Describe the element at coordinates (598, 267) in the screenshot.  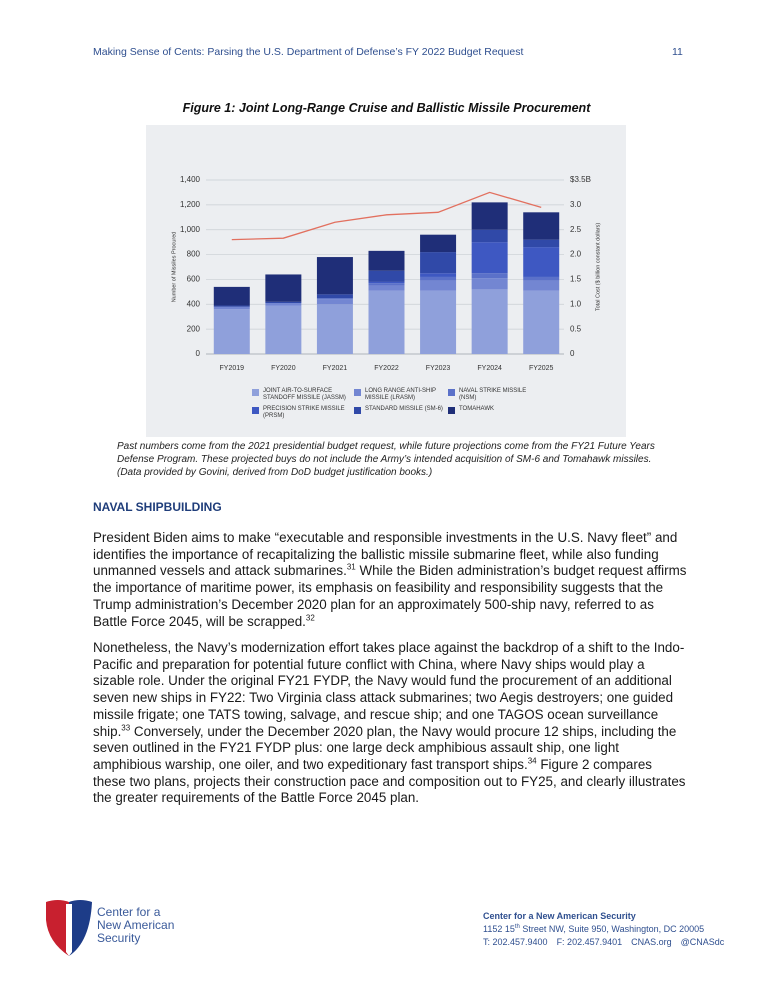
I see `y2-axis-label: Total Cost ($ billion constant dollars)` at that location.